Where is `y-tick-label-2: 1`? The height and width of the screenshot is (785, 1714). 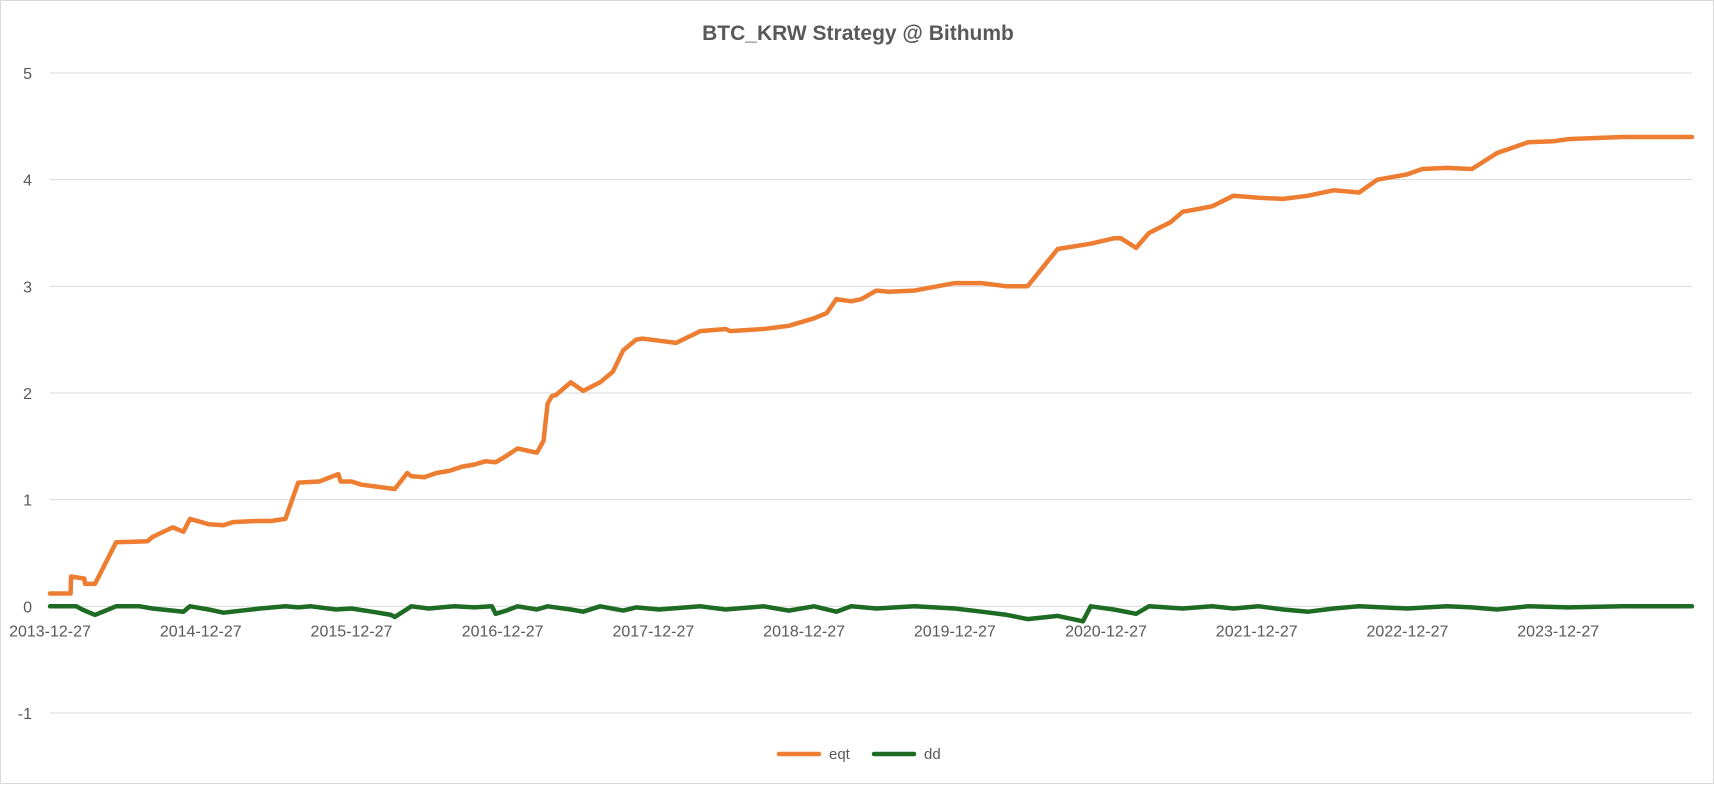 y-tick-label-2: 1 is located at coordinates (27, 501).